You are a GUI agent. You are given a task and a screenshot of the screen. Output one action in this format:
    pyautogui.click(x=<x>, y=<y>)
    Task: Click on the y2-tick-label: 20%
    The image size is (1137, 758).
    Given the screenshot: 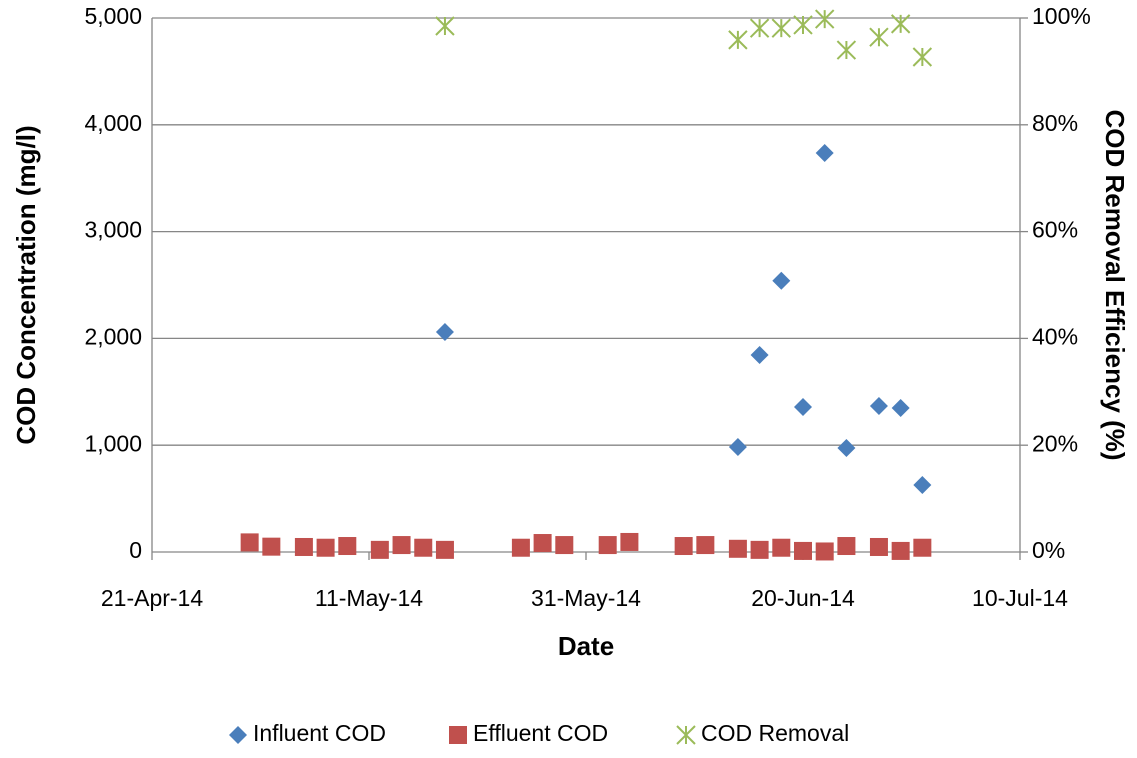 What is the action you would take?
    pyautogui.click(x=1055, y=443)
    